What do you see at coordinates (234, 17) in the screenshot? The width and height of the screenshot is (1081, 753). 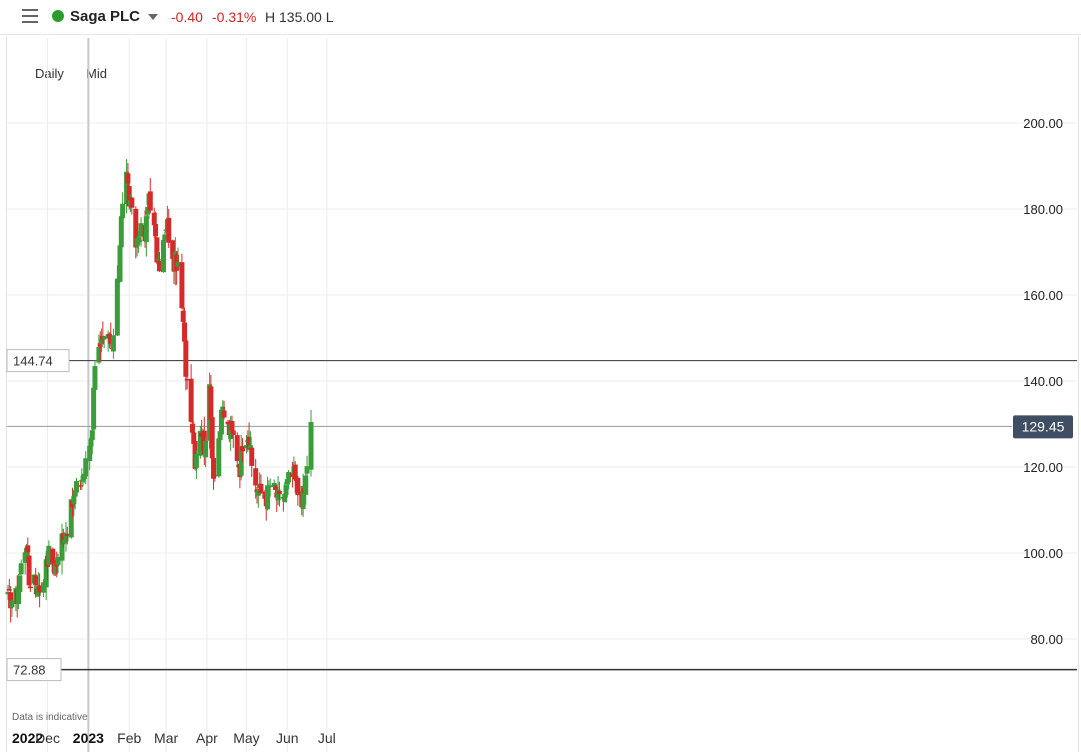 I see `change-percent: -0.31%` at bounding box center [234, 17].